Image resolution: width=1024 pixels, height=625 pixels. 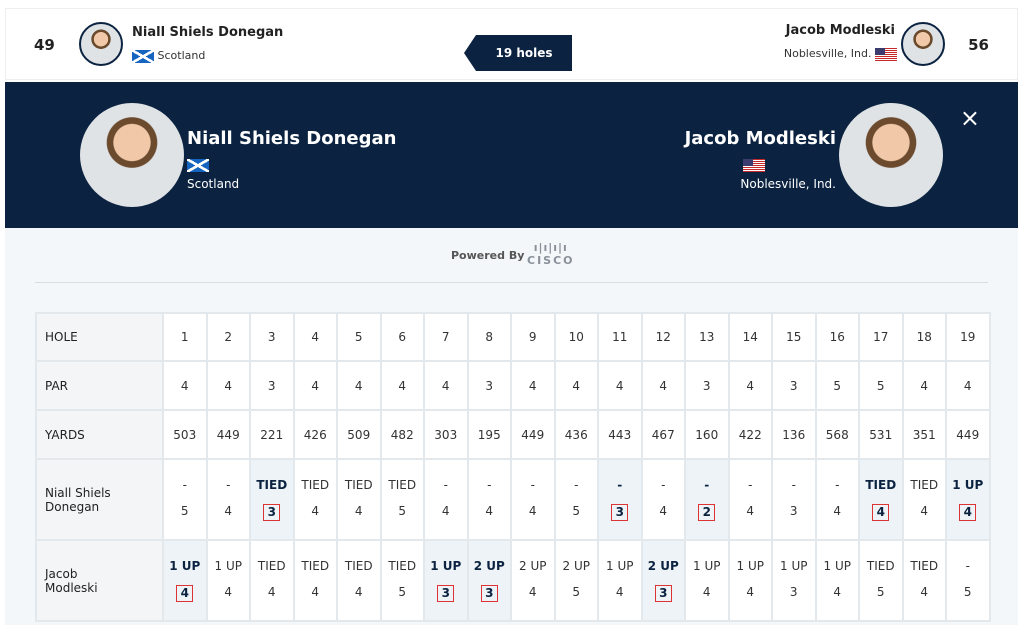 What do you see at coordinates (707, 434) in the screenshot?
I see `yards-cell: 160` at bounding box center [707, 434].